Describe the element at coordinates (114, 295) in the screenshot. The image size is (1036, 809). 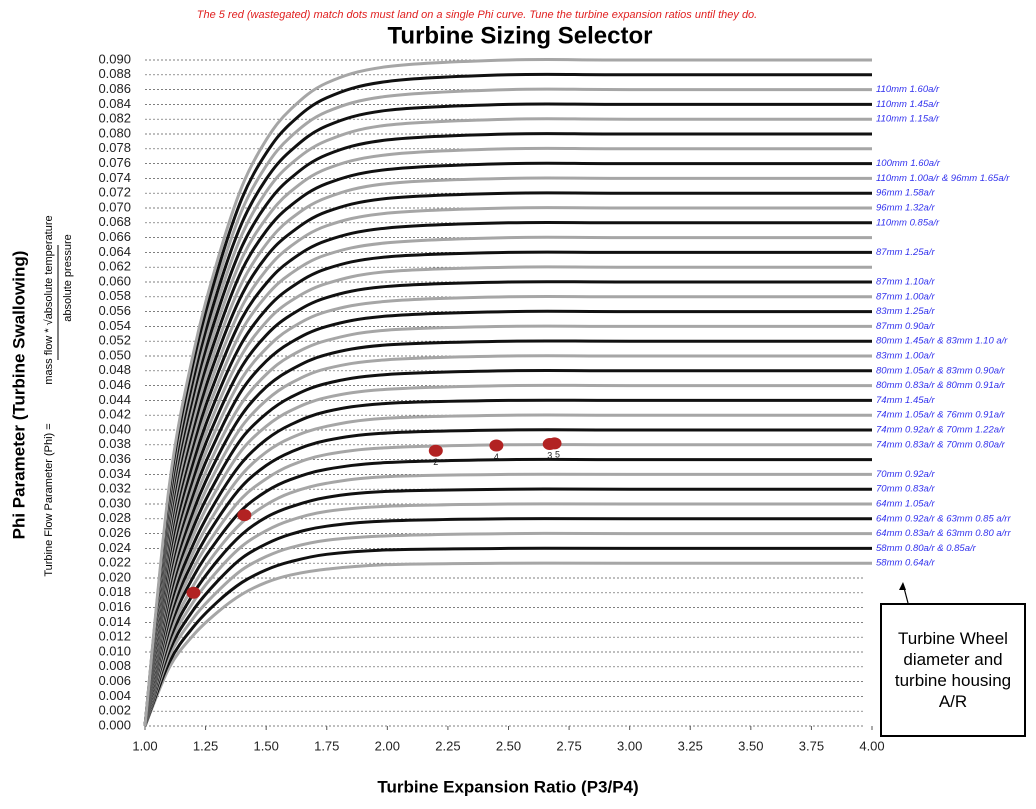
I see `y-tick-label: 0.058` at that location.